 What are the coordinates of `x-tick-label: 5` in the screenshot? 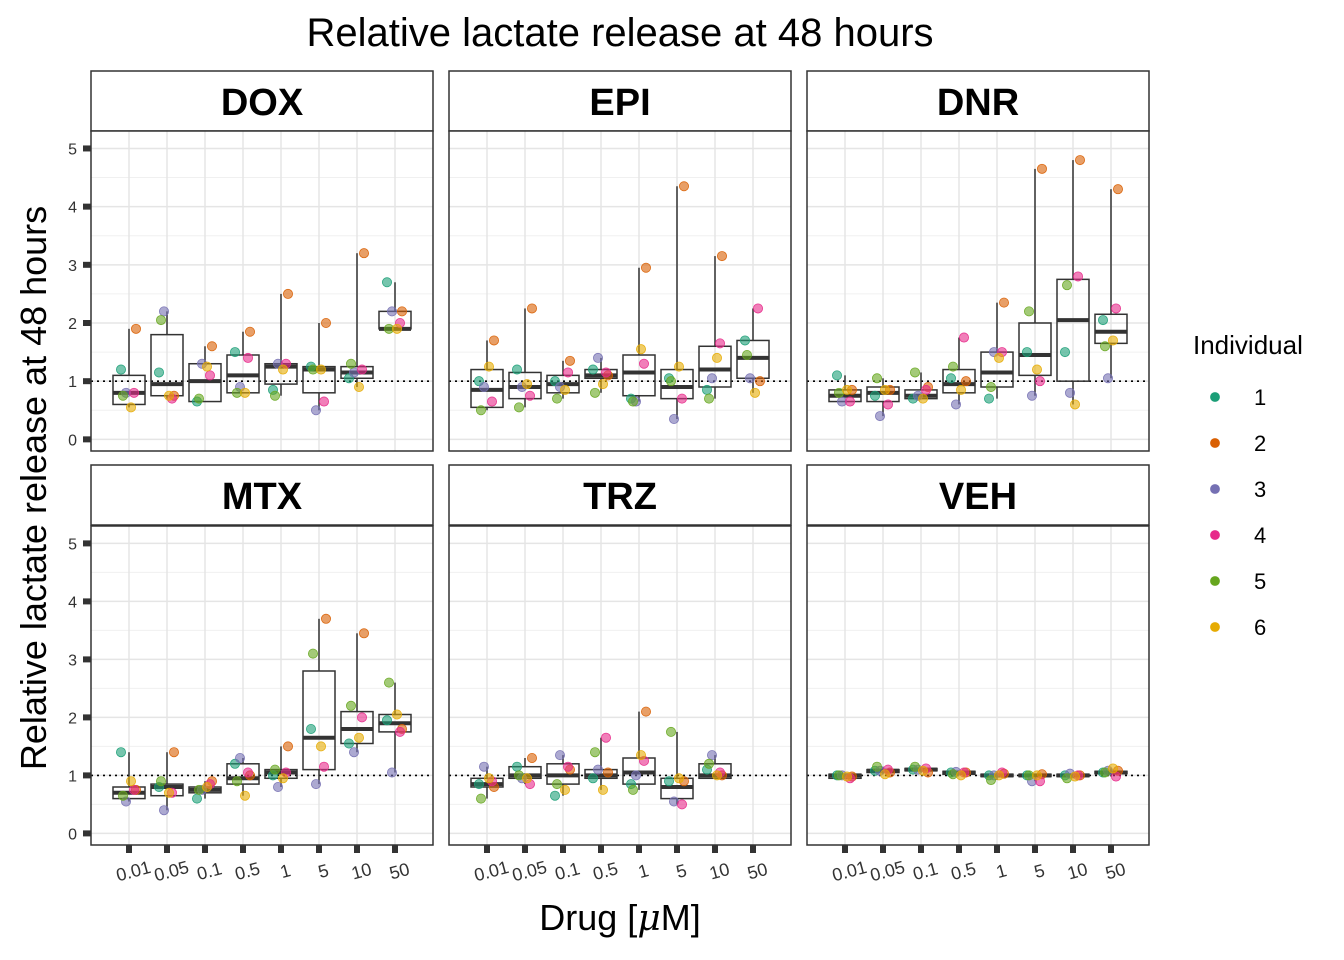 It's located at (323, 871).